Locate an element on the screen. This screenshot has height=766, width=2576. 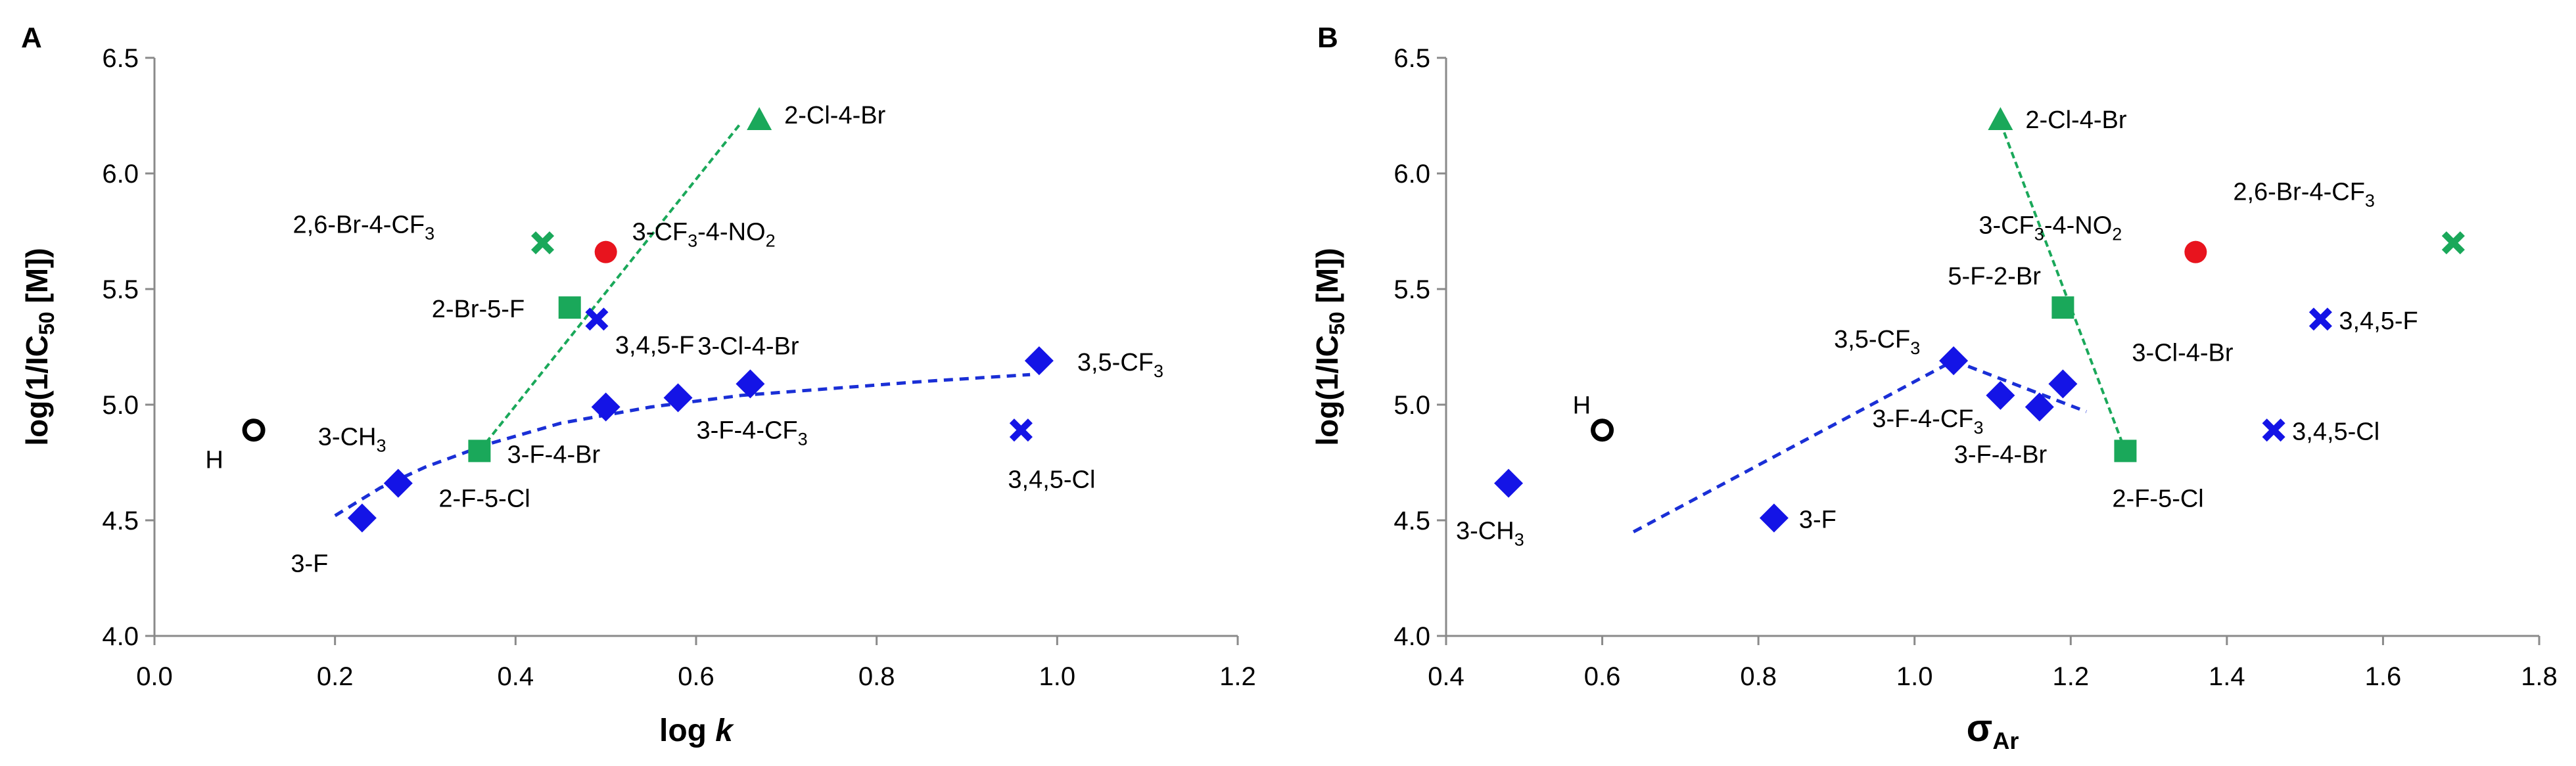
point-label: 3-CH3 is located at coordinates (1490, 534).